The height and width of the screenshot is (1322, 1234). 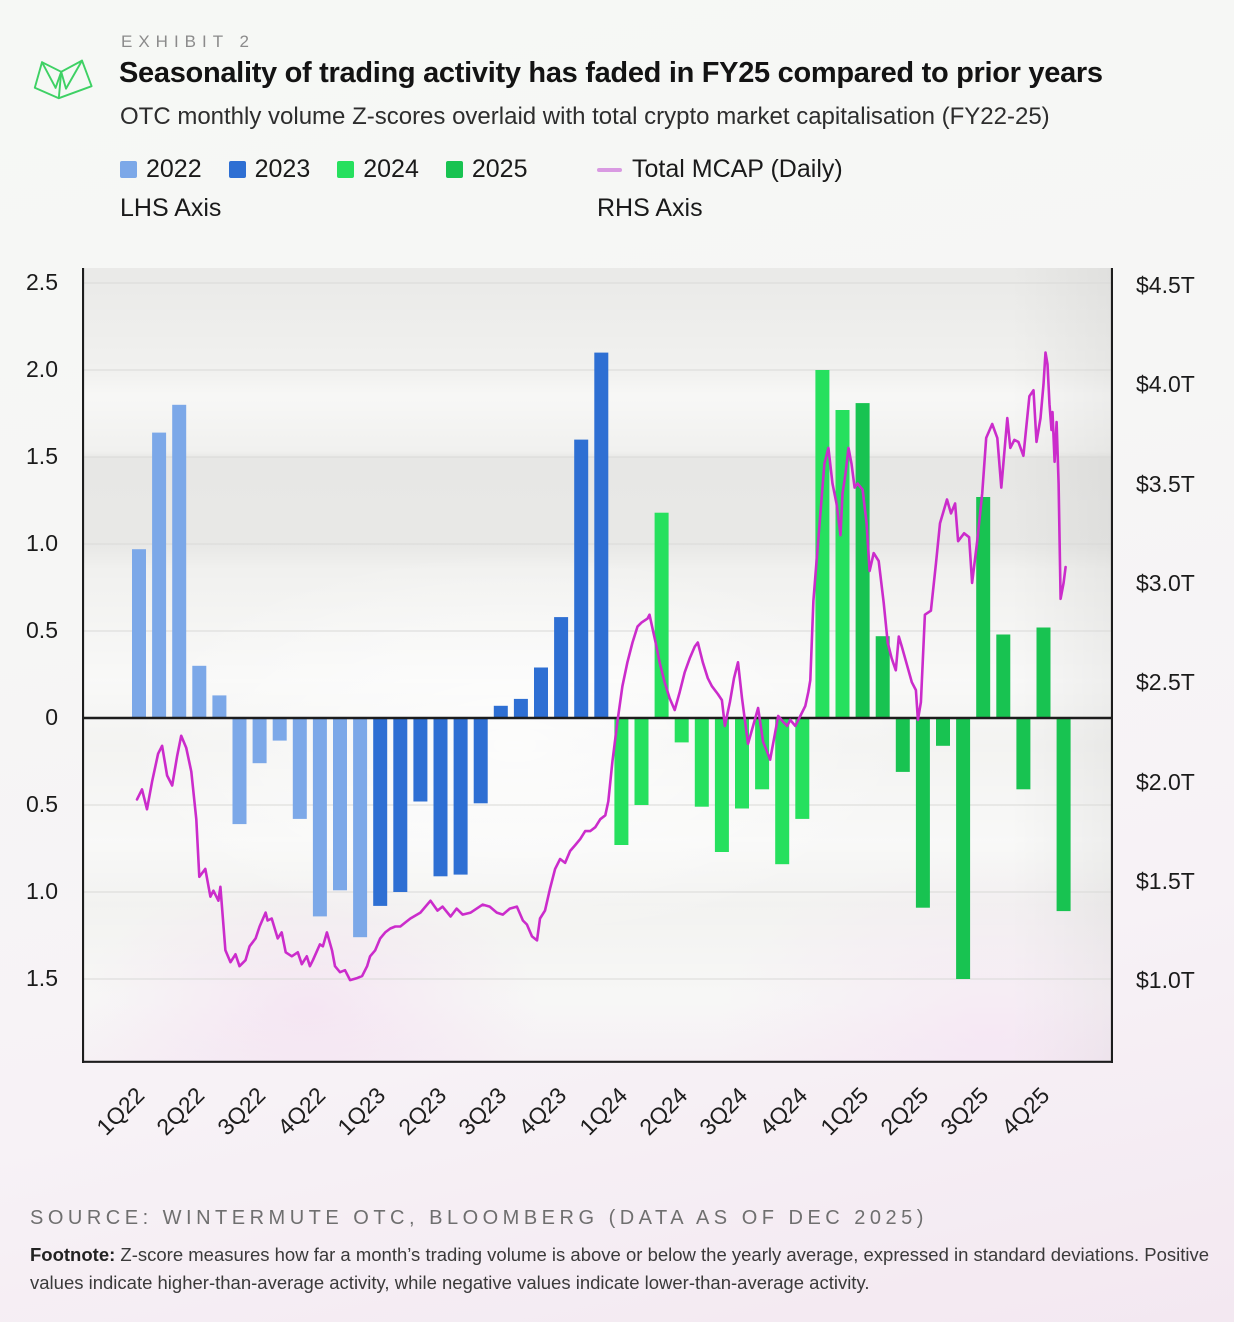 What do you see at coordinates (963, 848) in the screenshot?
I see `bar-2025-m6` at bounding box center [963, 848].